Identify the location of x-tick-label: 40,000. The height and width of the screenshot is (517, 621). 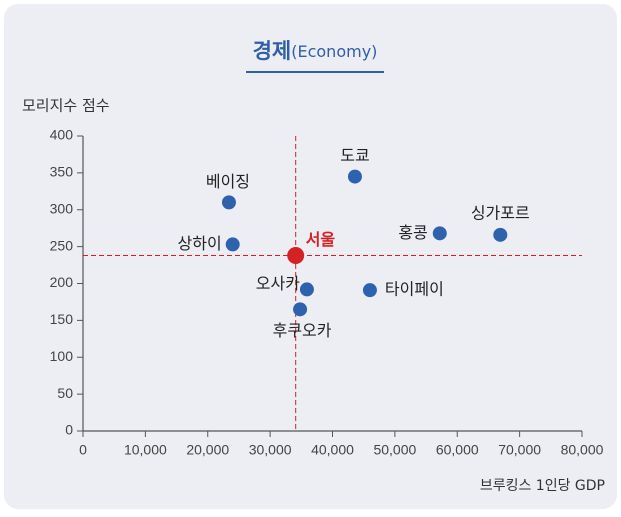
(332, 450).